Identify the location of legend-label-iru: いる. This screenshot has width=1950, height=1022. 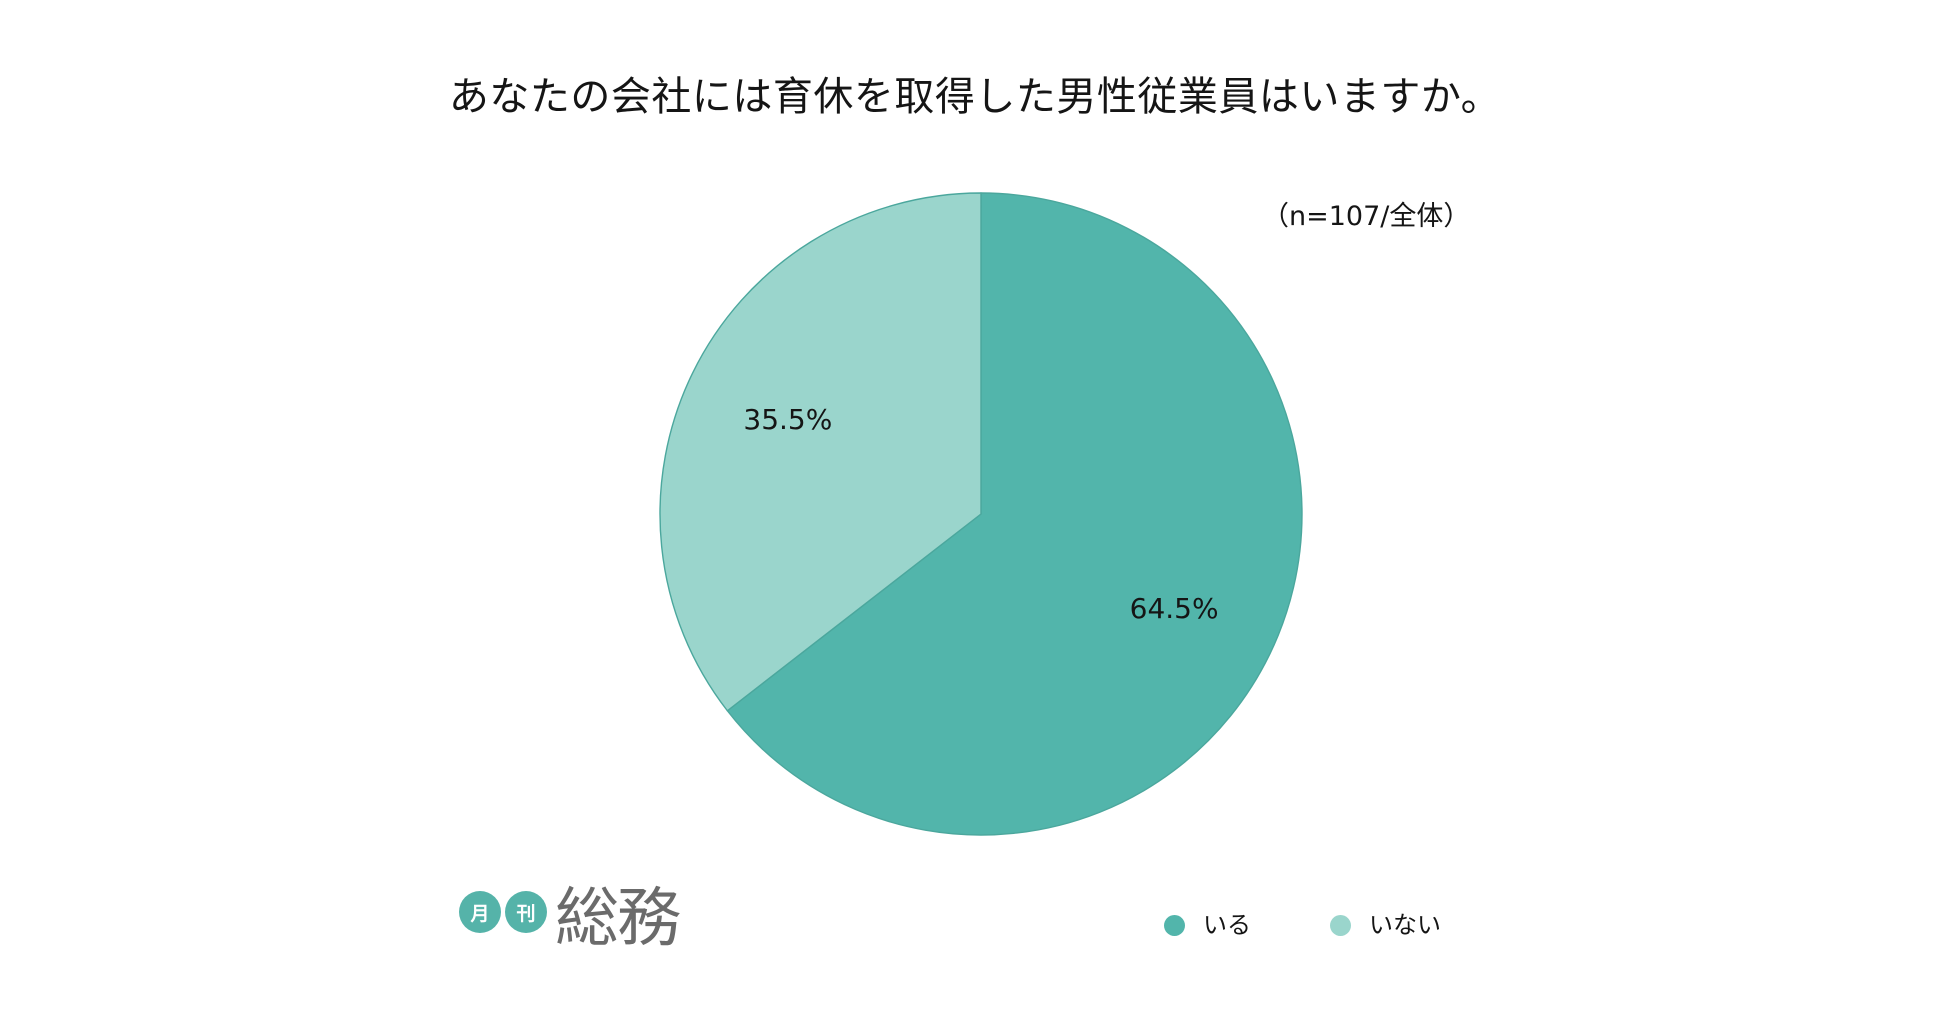
(1227, 925).